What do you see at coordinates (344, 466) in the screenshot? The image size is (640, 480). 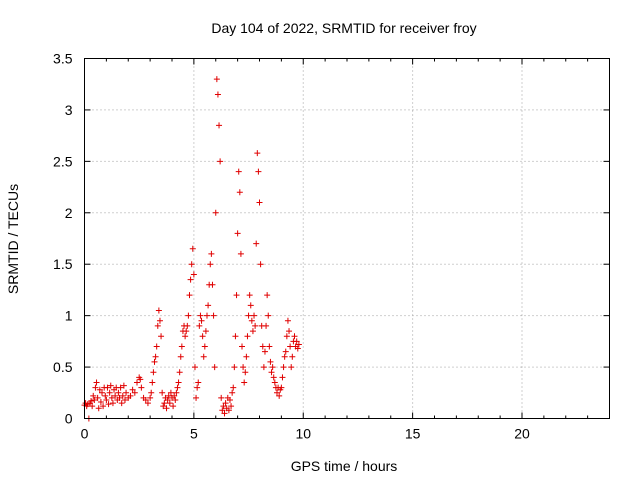 I see `x-axis-label: GPS time / hours` at bounding box center [344, 466].